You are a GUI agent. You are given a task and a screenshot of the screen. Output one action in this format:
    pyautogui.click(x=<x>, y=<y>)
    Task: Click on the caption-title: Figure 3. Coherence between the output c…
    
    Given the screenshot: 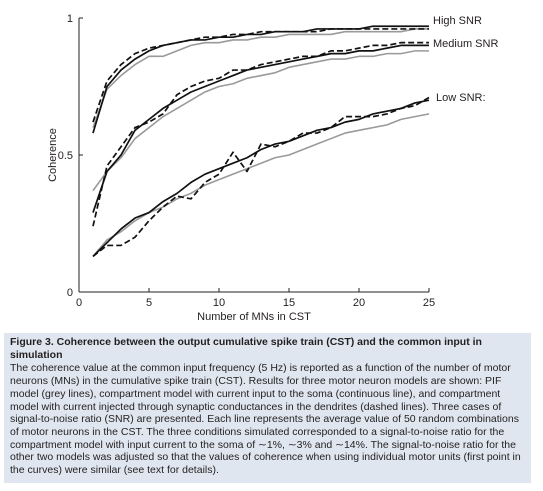 What is the action you would take?
    pyautogui.click(x=246, y=348)
    